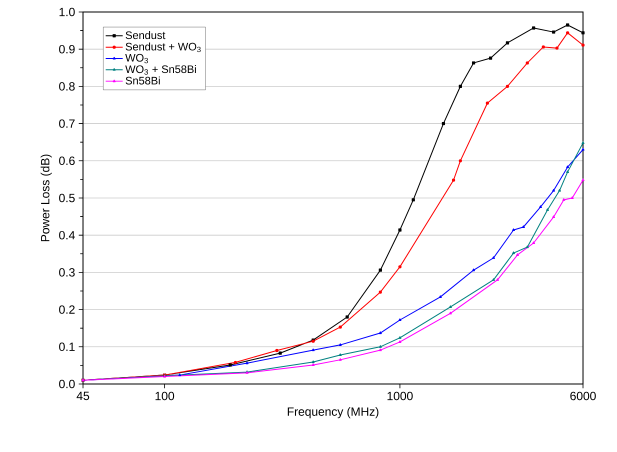 The height and width of the screenshot is (452, 617). Describe the element at coordinates (67, 198) in the screenshot. I see `y-tick-label: 0.5` at that location.